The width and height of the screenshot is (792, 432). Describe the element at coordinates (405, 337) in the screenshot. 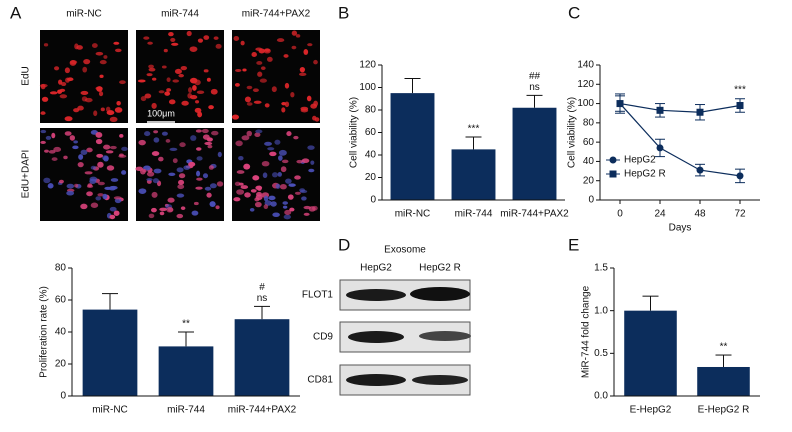

I see `western-blot` at that location.